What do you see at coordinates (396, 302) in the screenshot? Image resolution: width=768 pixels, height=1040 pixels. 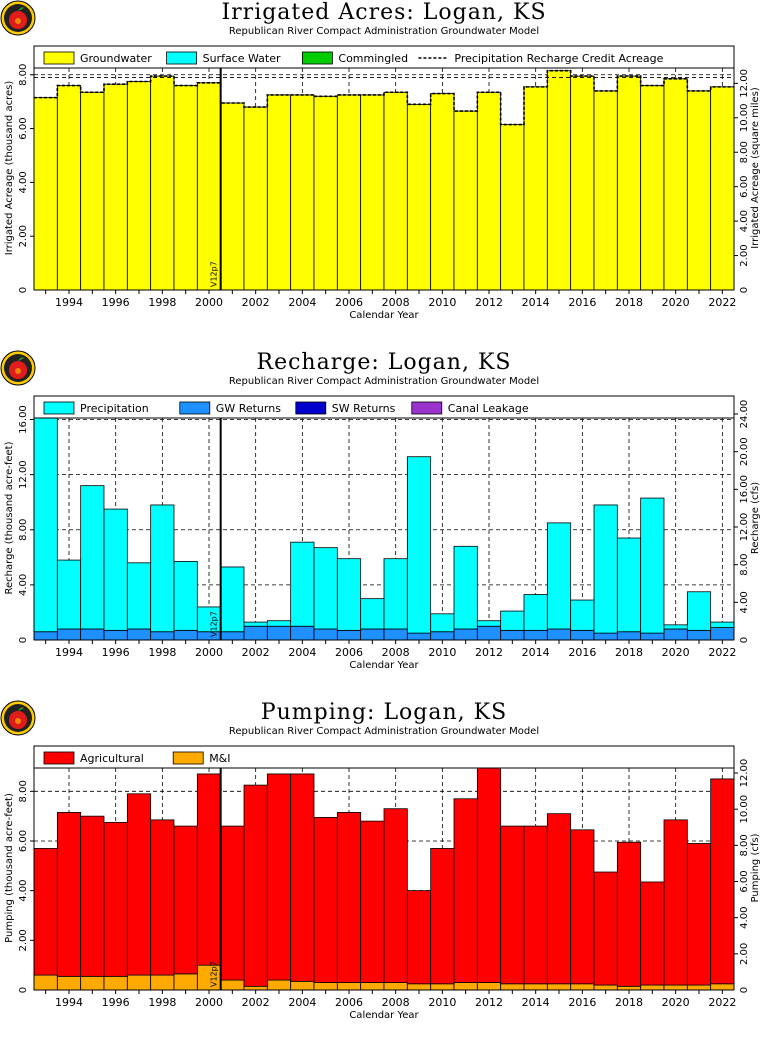 I see `x-tick-label: 2008` at bounding box center [396, 302].